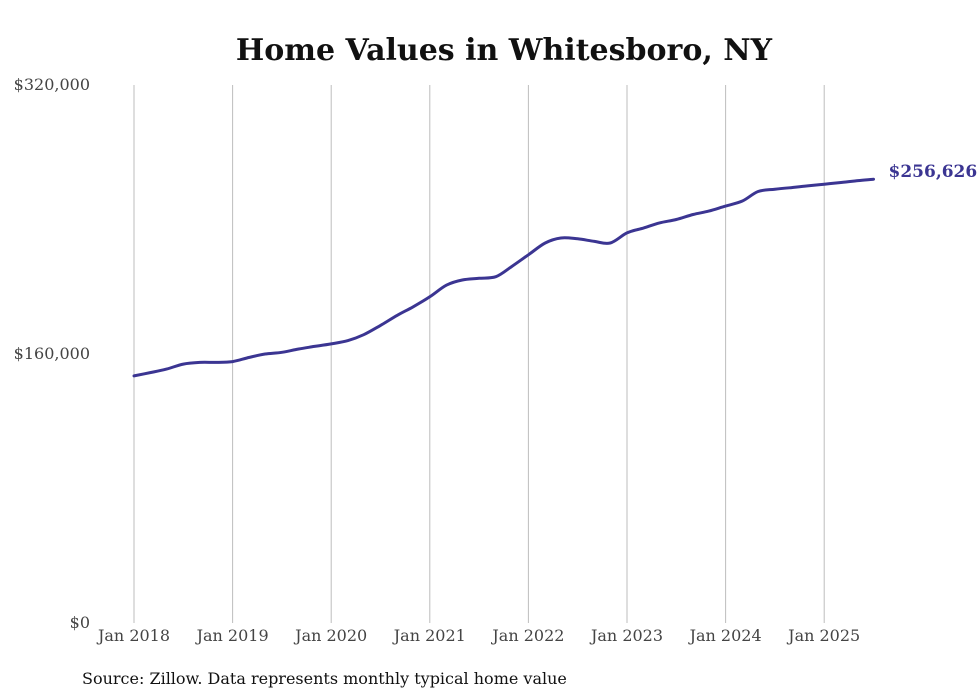 The height and width of the screenshot is (699, 980). What do you see at coordinates (80, 622) in the screenshot?
I see `y-tick-label: $0` at bounding box center [80, 622].